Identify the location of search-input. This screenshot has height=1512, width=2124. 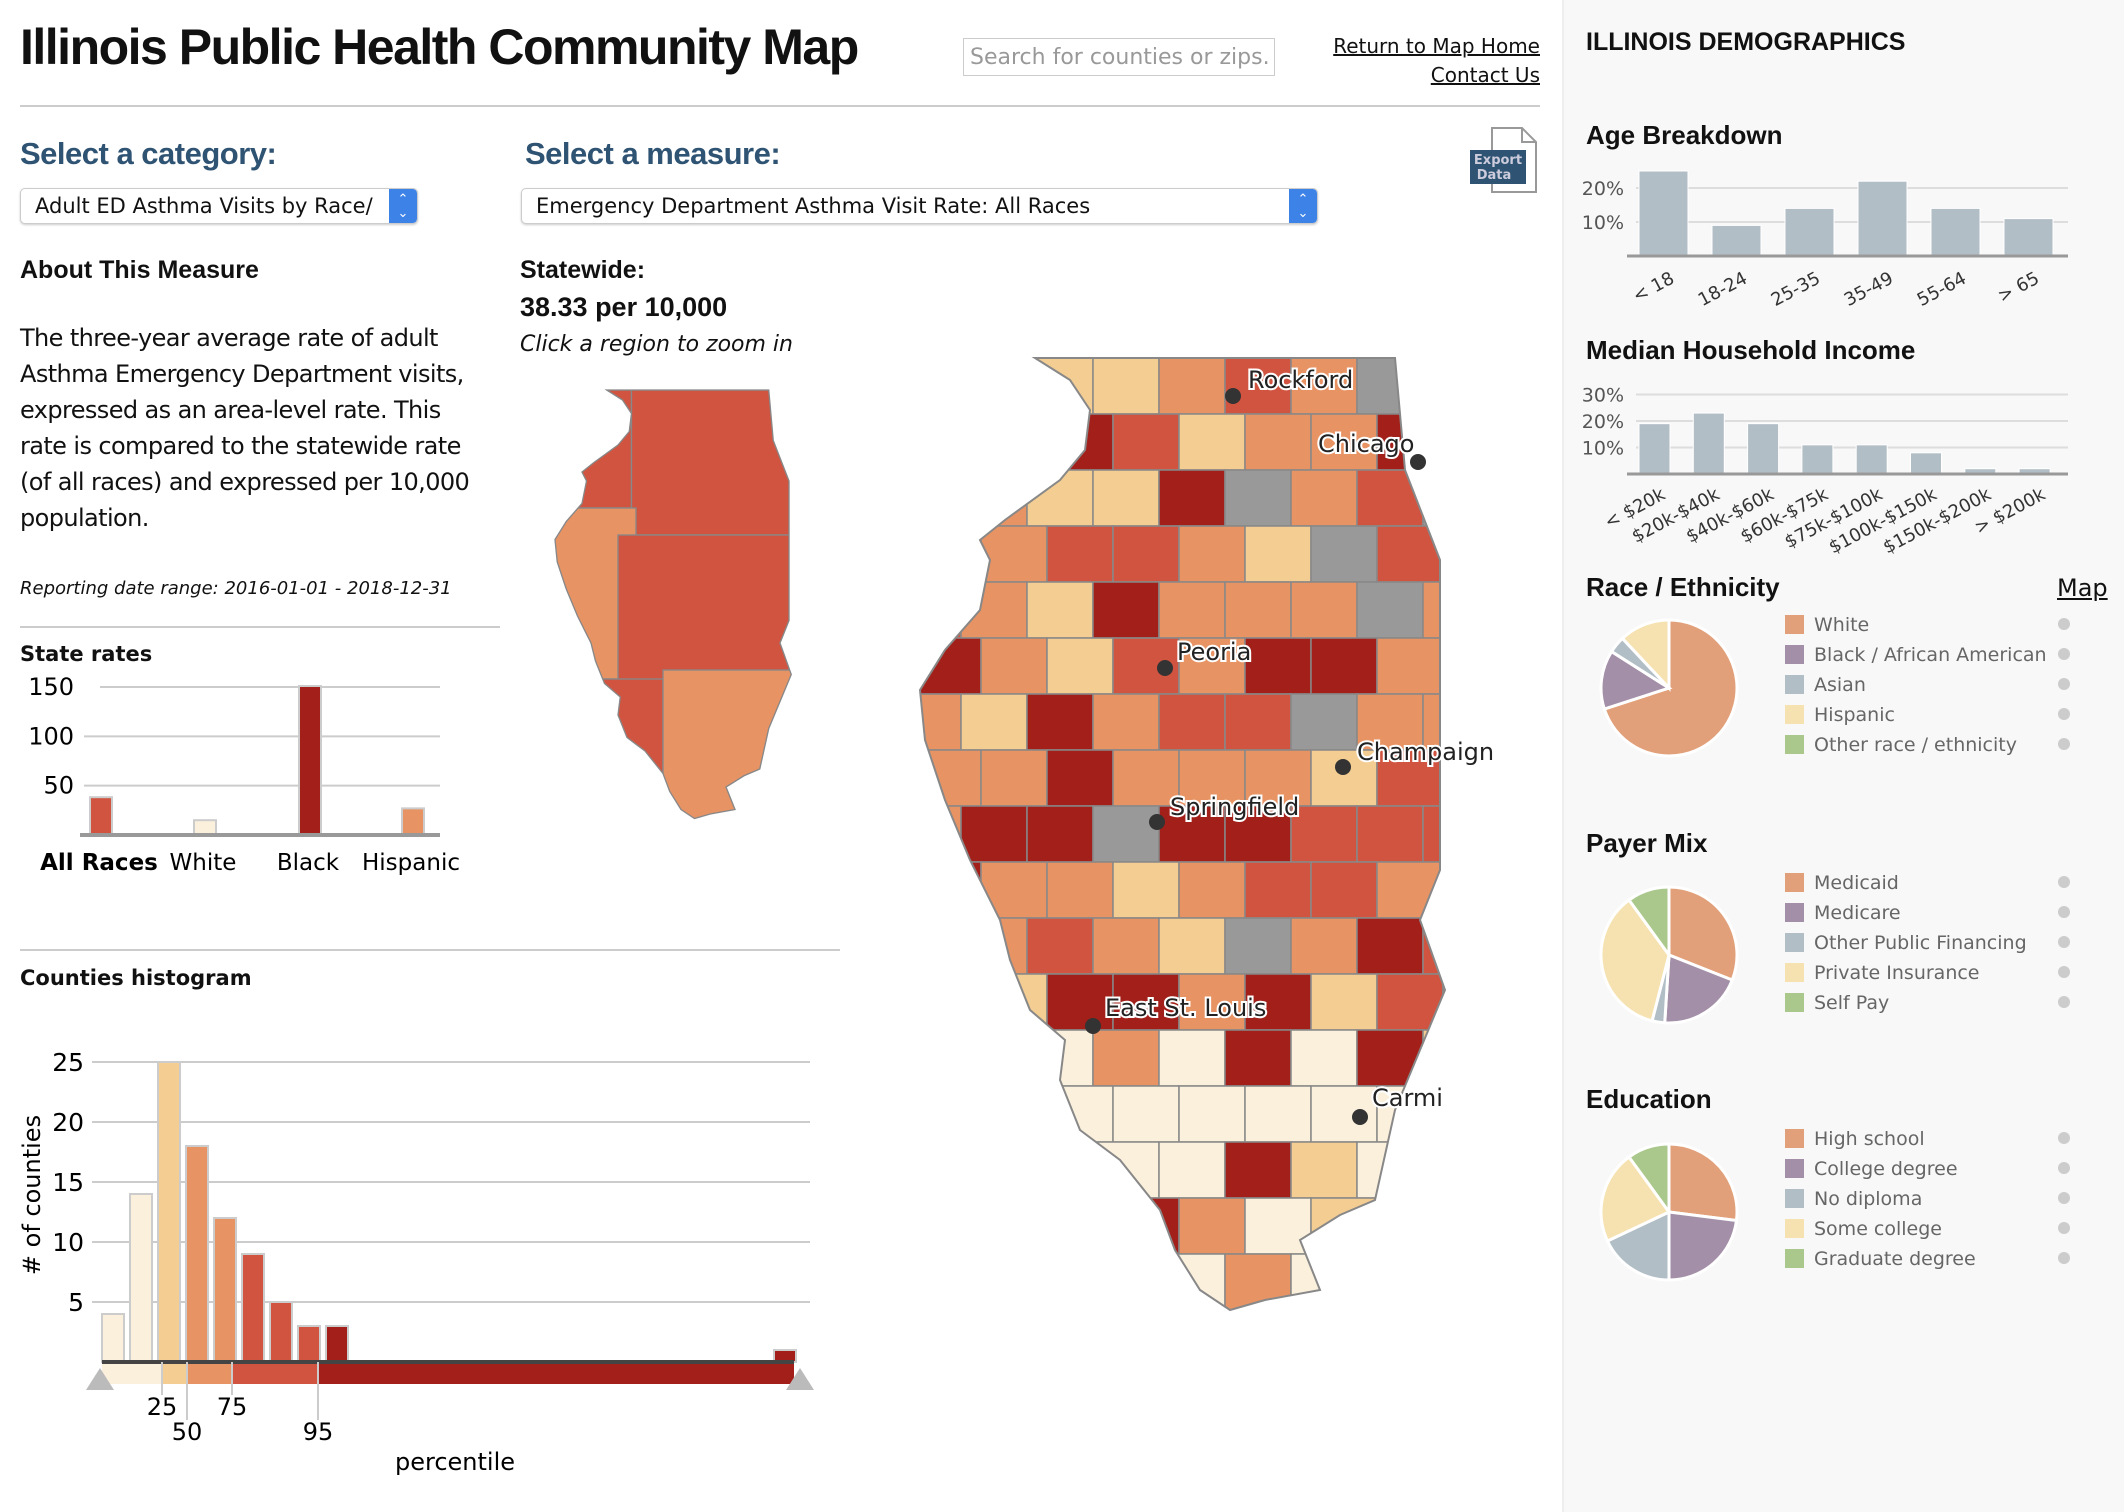
(1119, 57).